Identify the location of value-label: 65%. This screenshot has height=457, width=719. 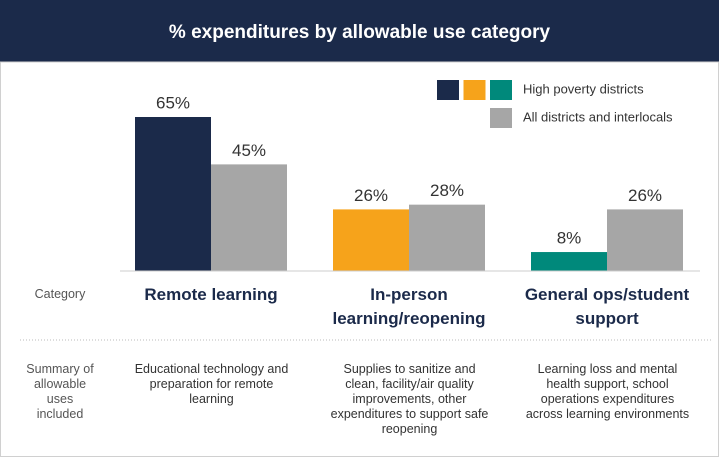
(173, 102).